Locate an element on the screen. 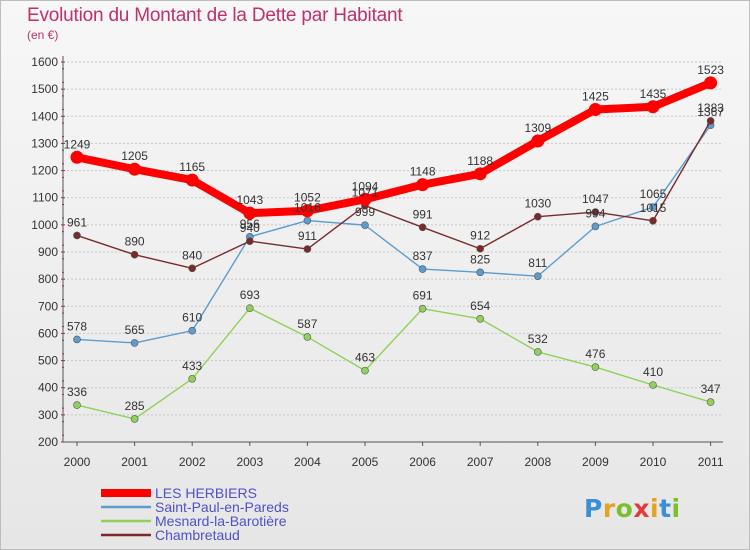 The height and width of the screenshot is (550, 750). data-label: 961 is located at coordinates (77, 222).